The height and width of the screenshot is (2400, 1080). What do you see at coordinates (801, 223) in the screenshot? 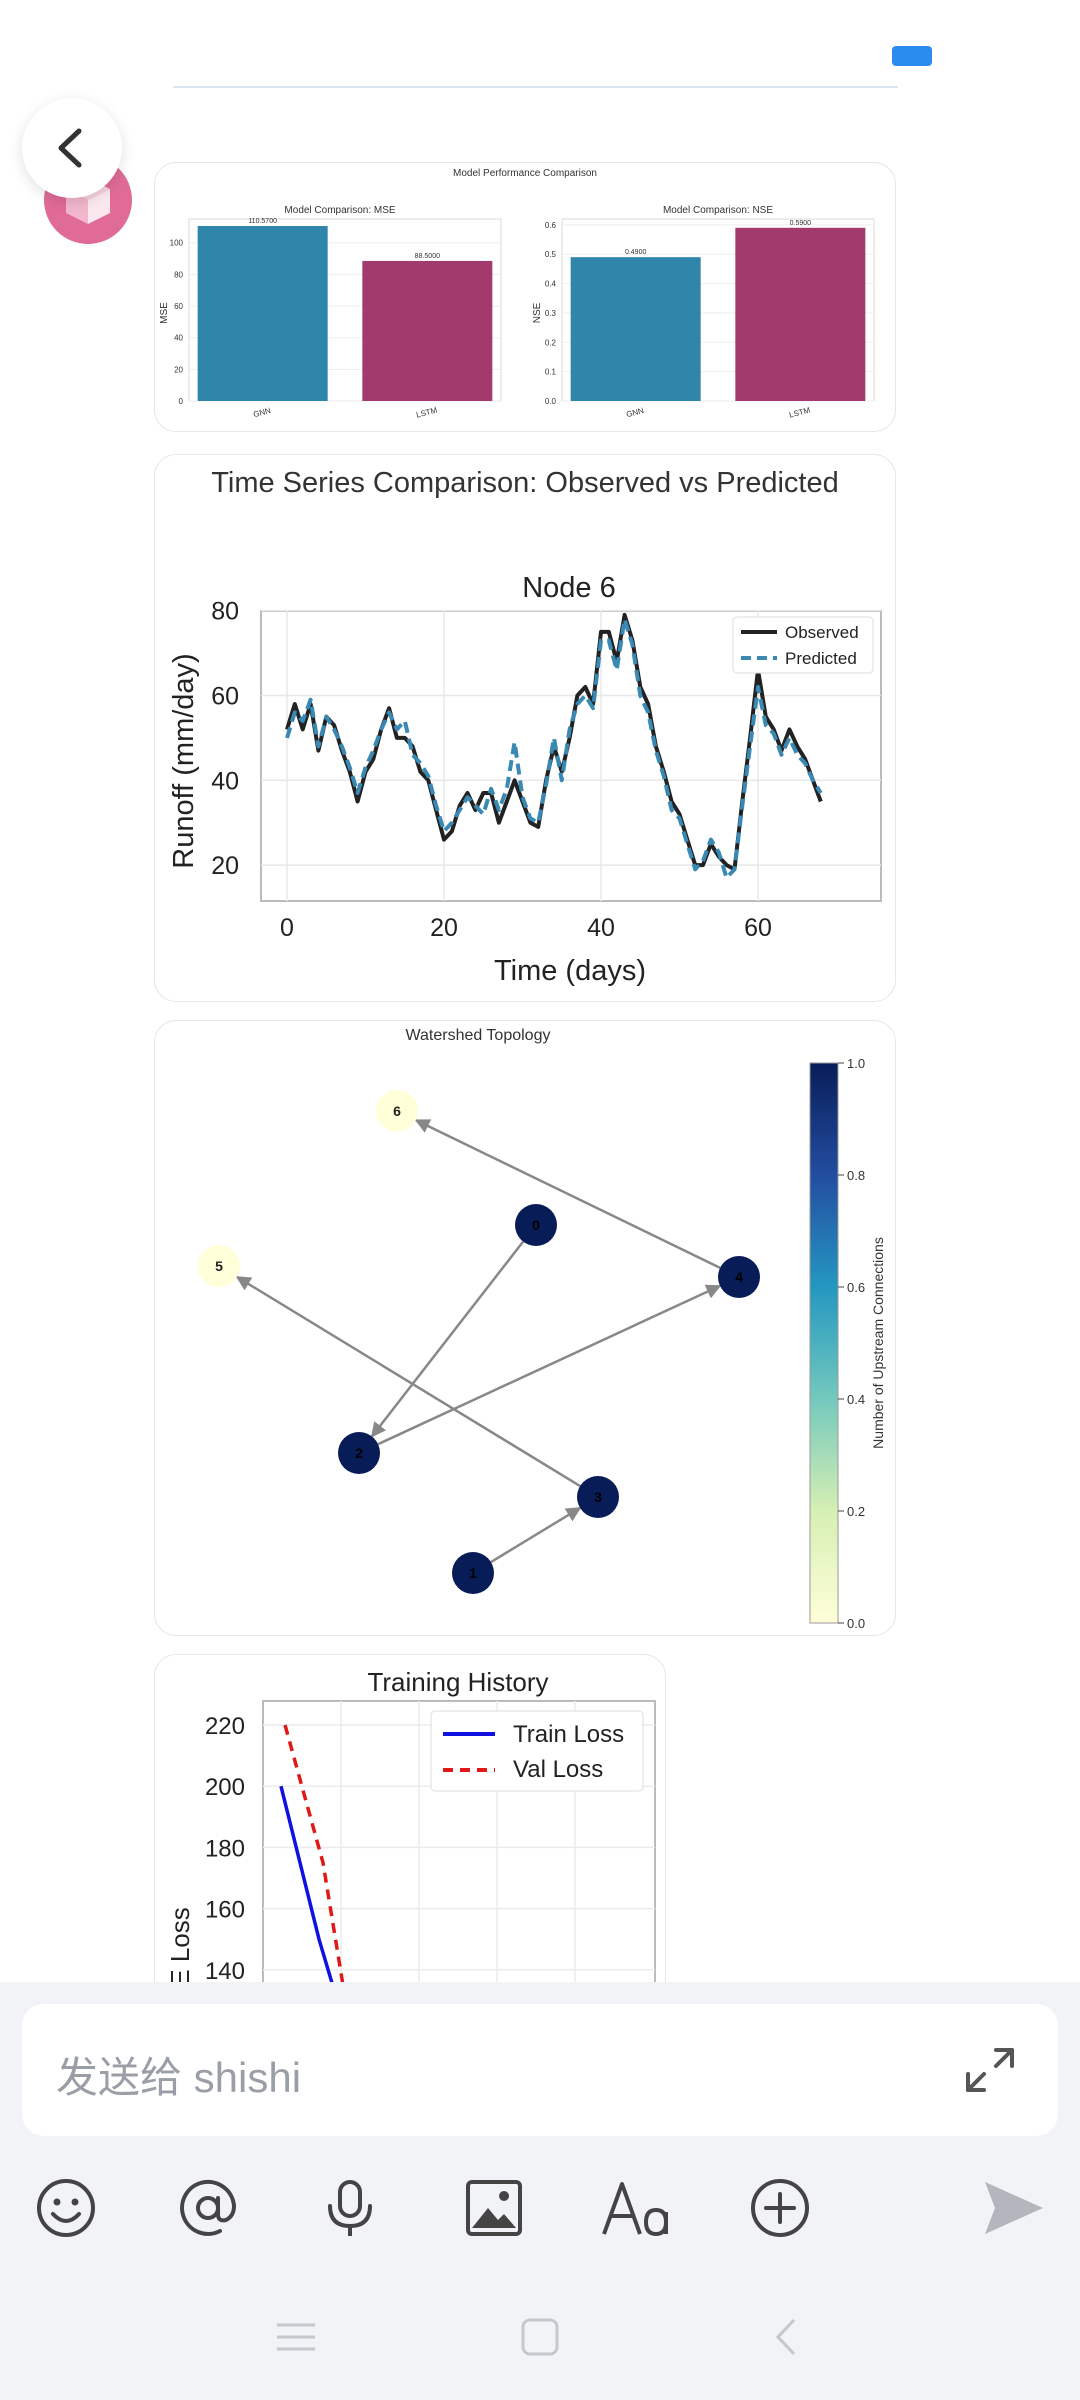
I see `nse-value-label: 0.5900` at bounding box center [801, 223].